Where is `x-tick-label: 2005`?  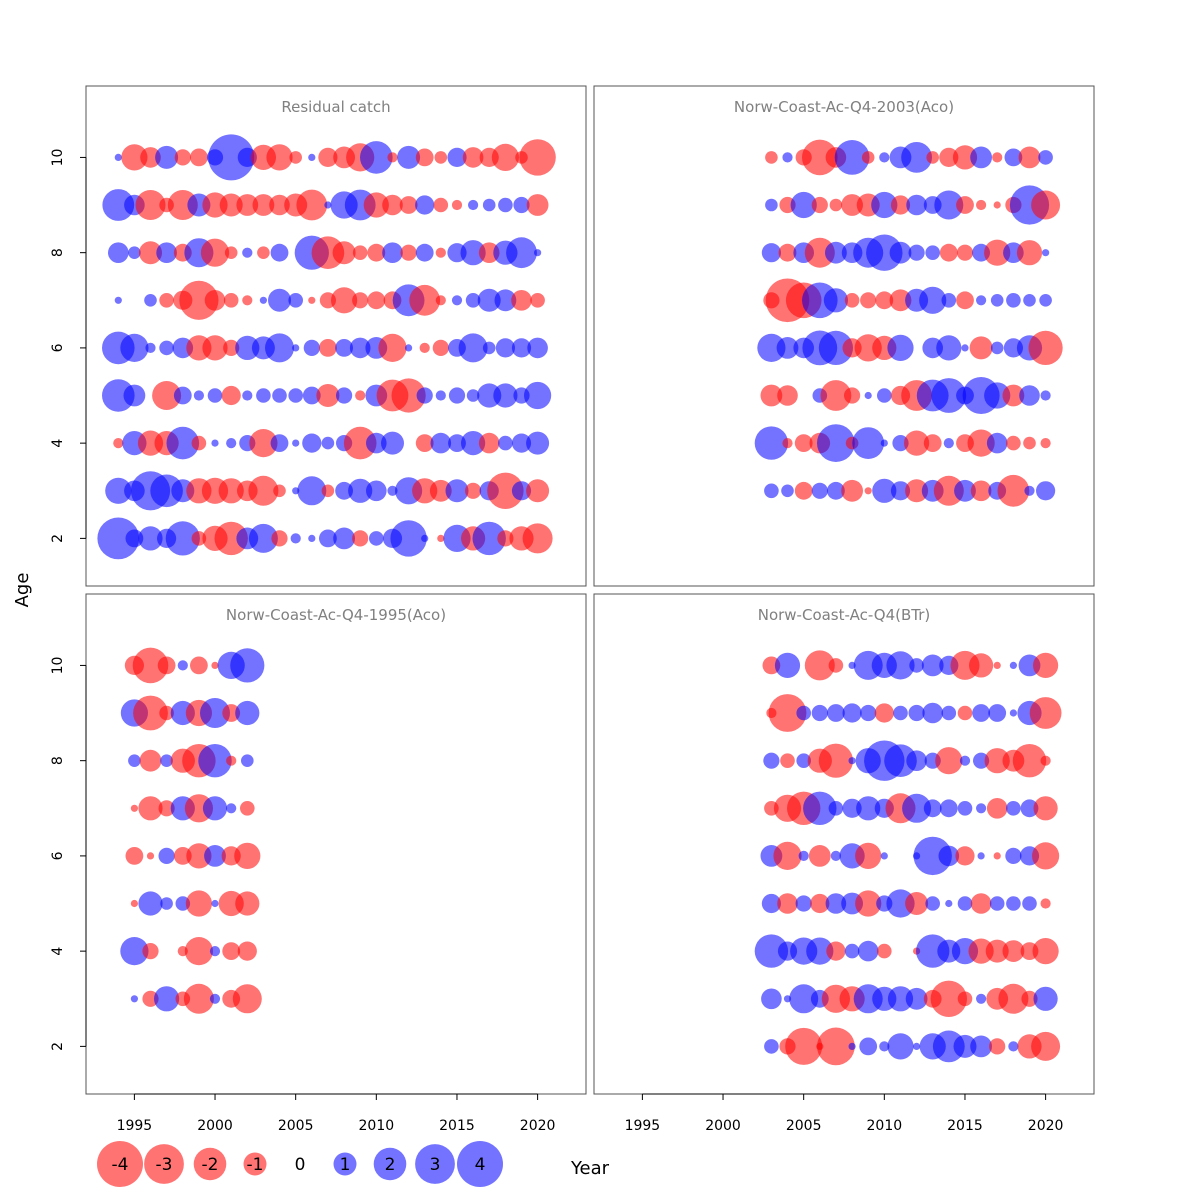 x-tick-label: 2005 is located at coordinates (804, 1126).